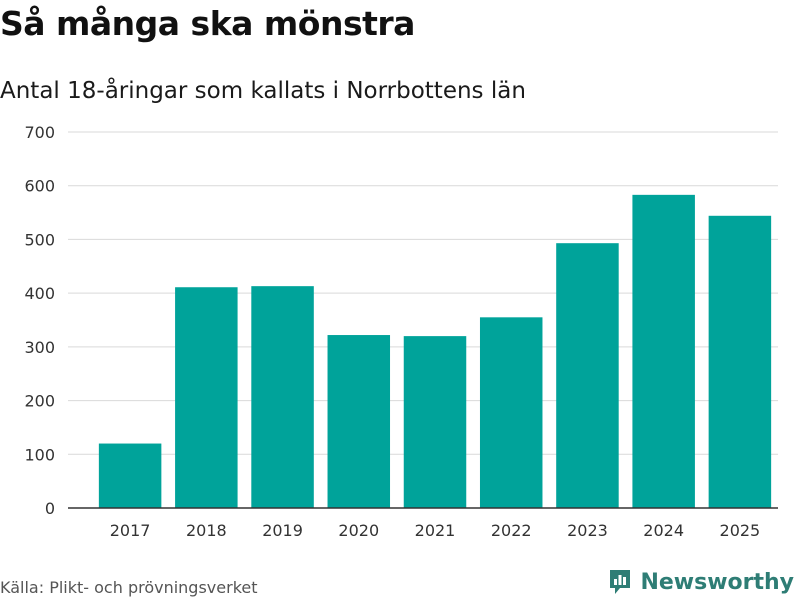  What do you see at coordinates (663, 351) in the screenshot?
I see `bar-2024` at bounding box center [663, 351].